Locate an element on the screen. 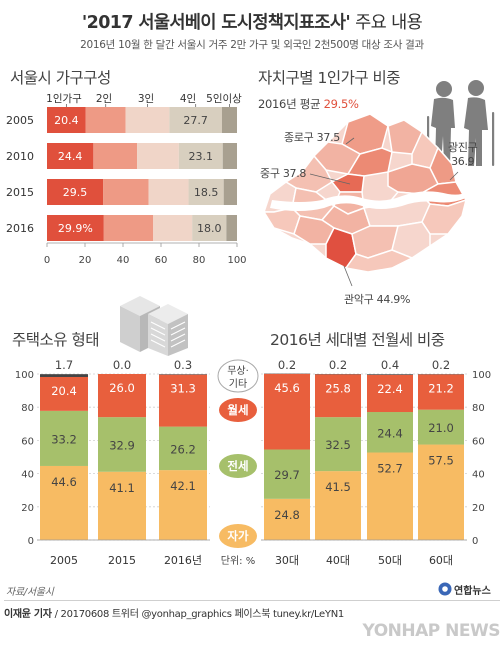  bar-value-label: 32.9 is located at coordinates (122, 445).